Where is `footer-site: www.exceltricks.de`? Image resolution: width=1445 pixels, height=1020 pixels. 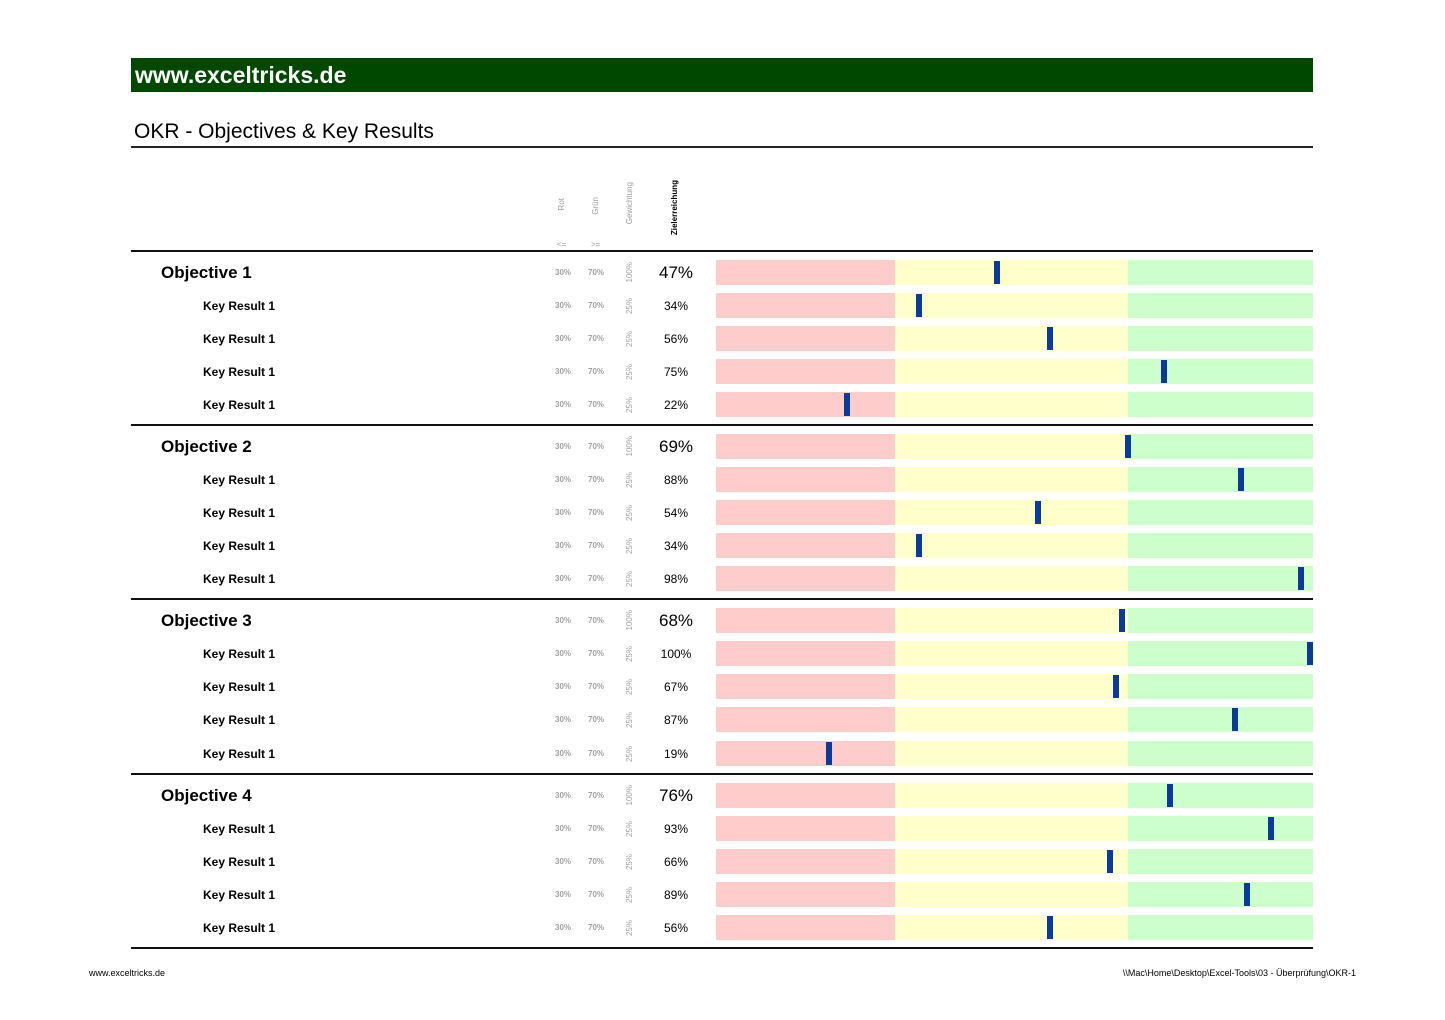
footer-site: www.exceltricks.de is located at coordinates (127, 973).